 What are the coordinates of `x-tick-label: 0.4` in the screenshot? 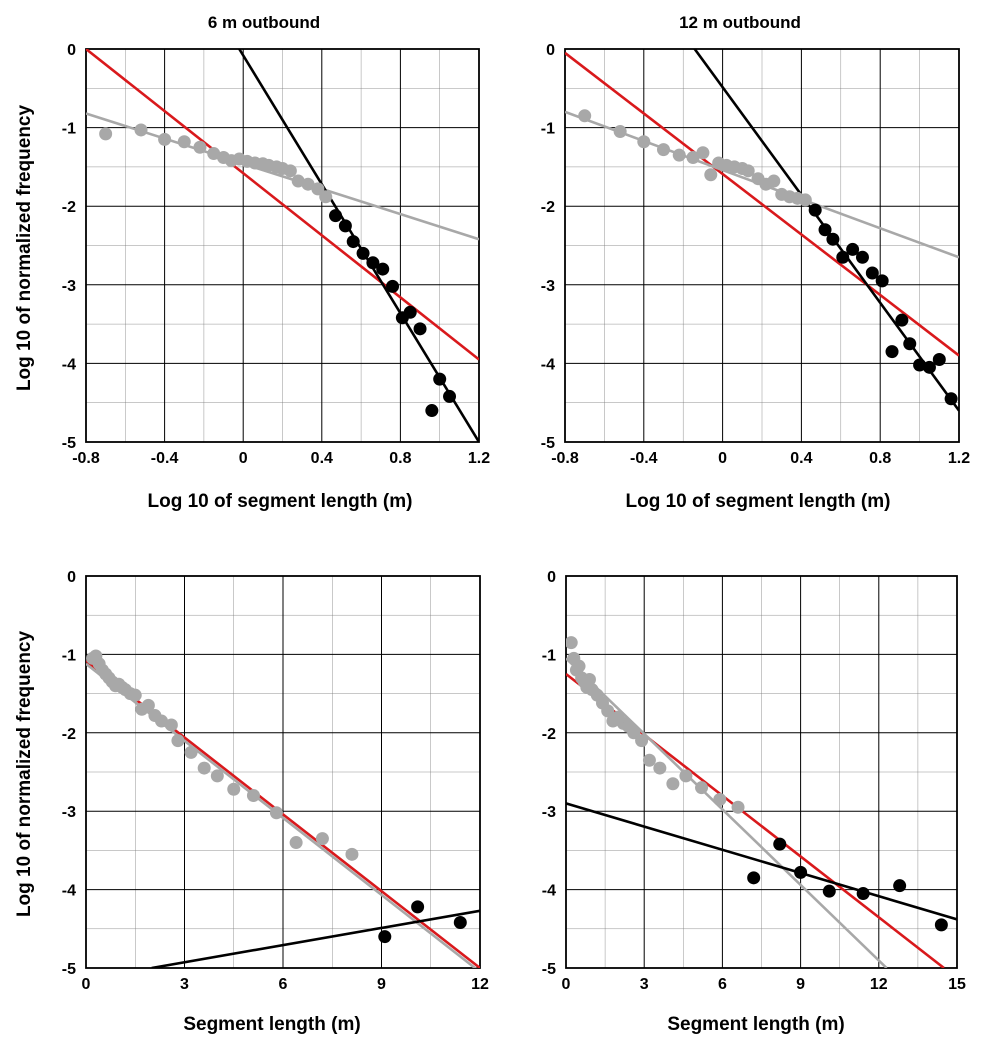 It's located at (801, 458).